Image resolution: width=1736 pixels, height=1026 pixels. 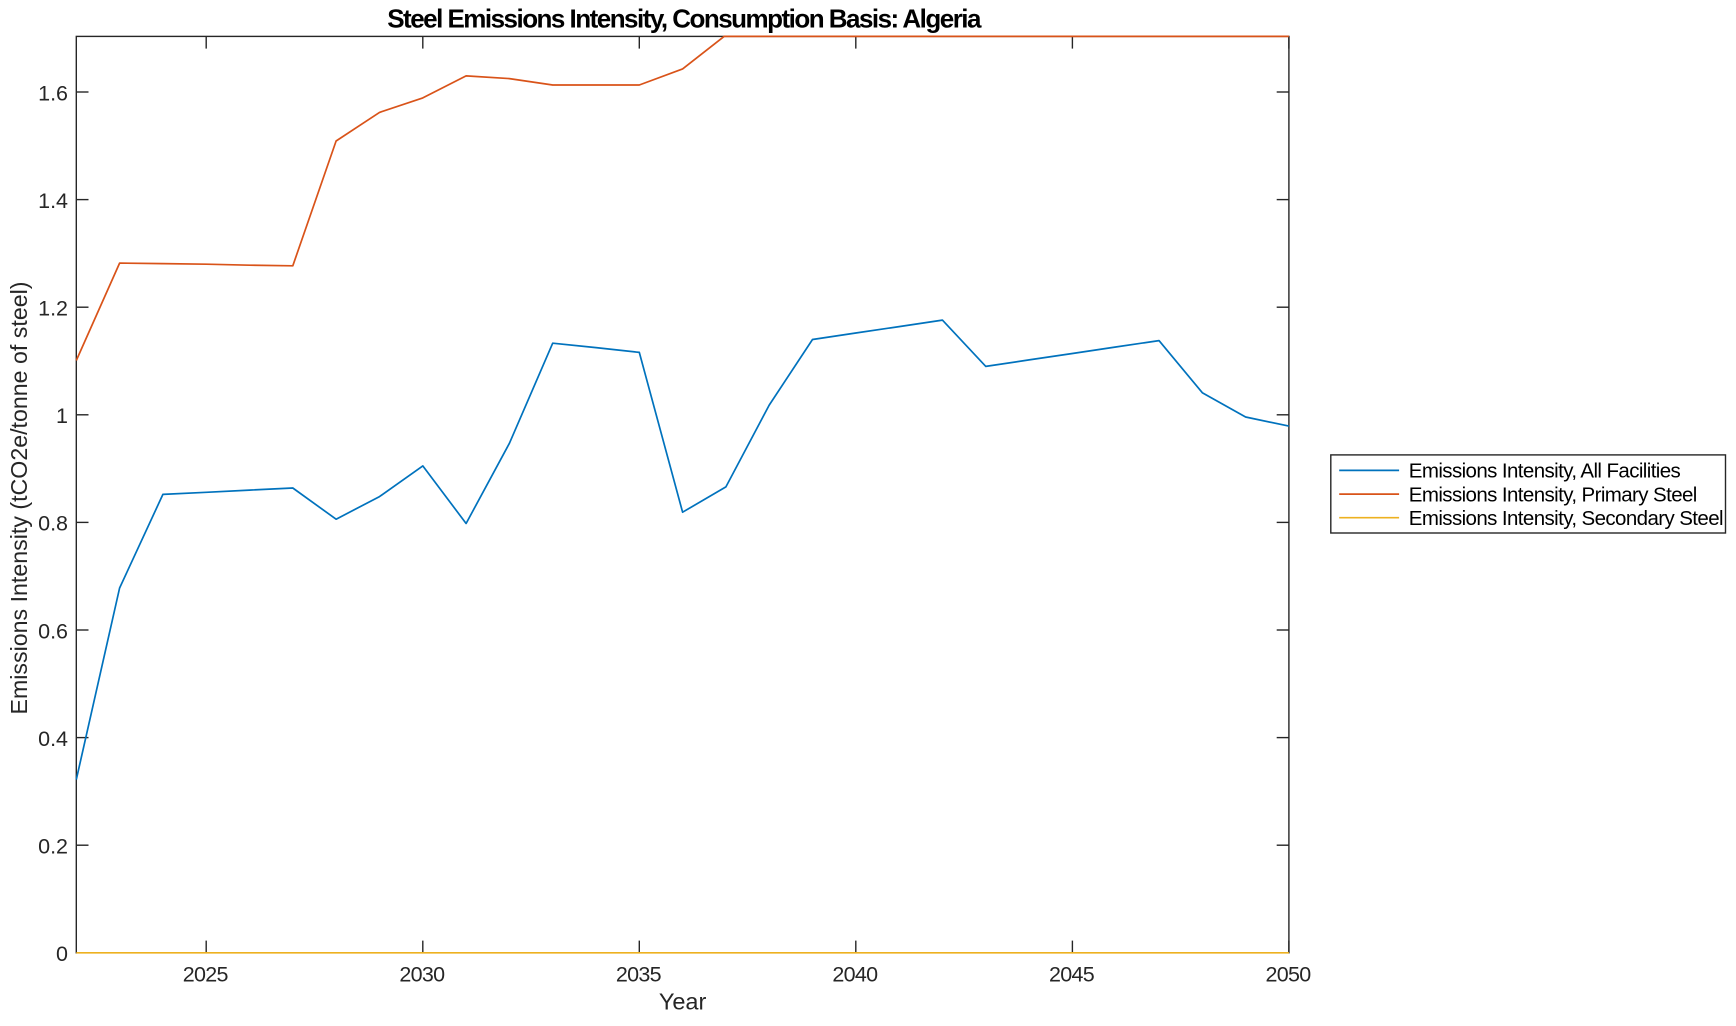 I want to click on svg-text: 2030, so click(x=422, y=975).